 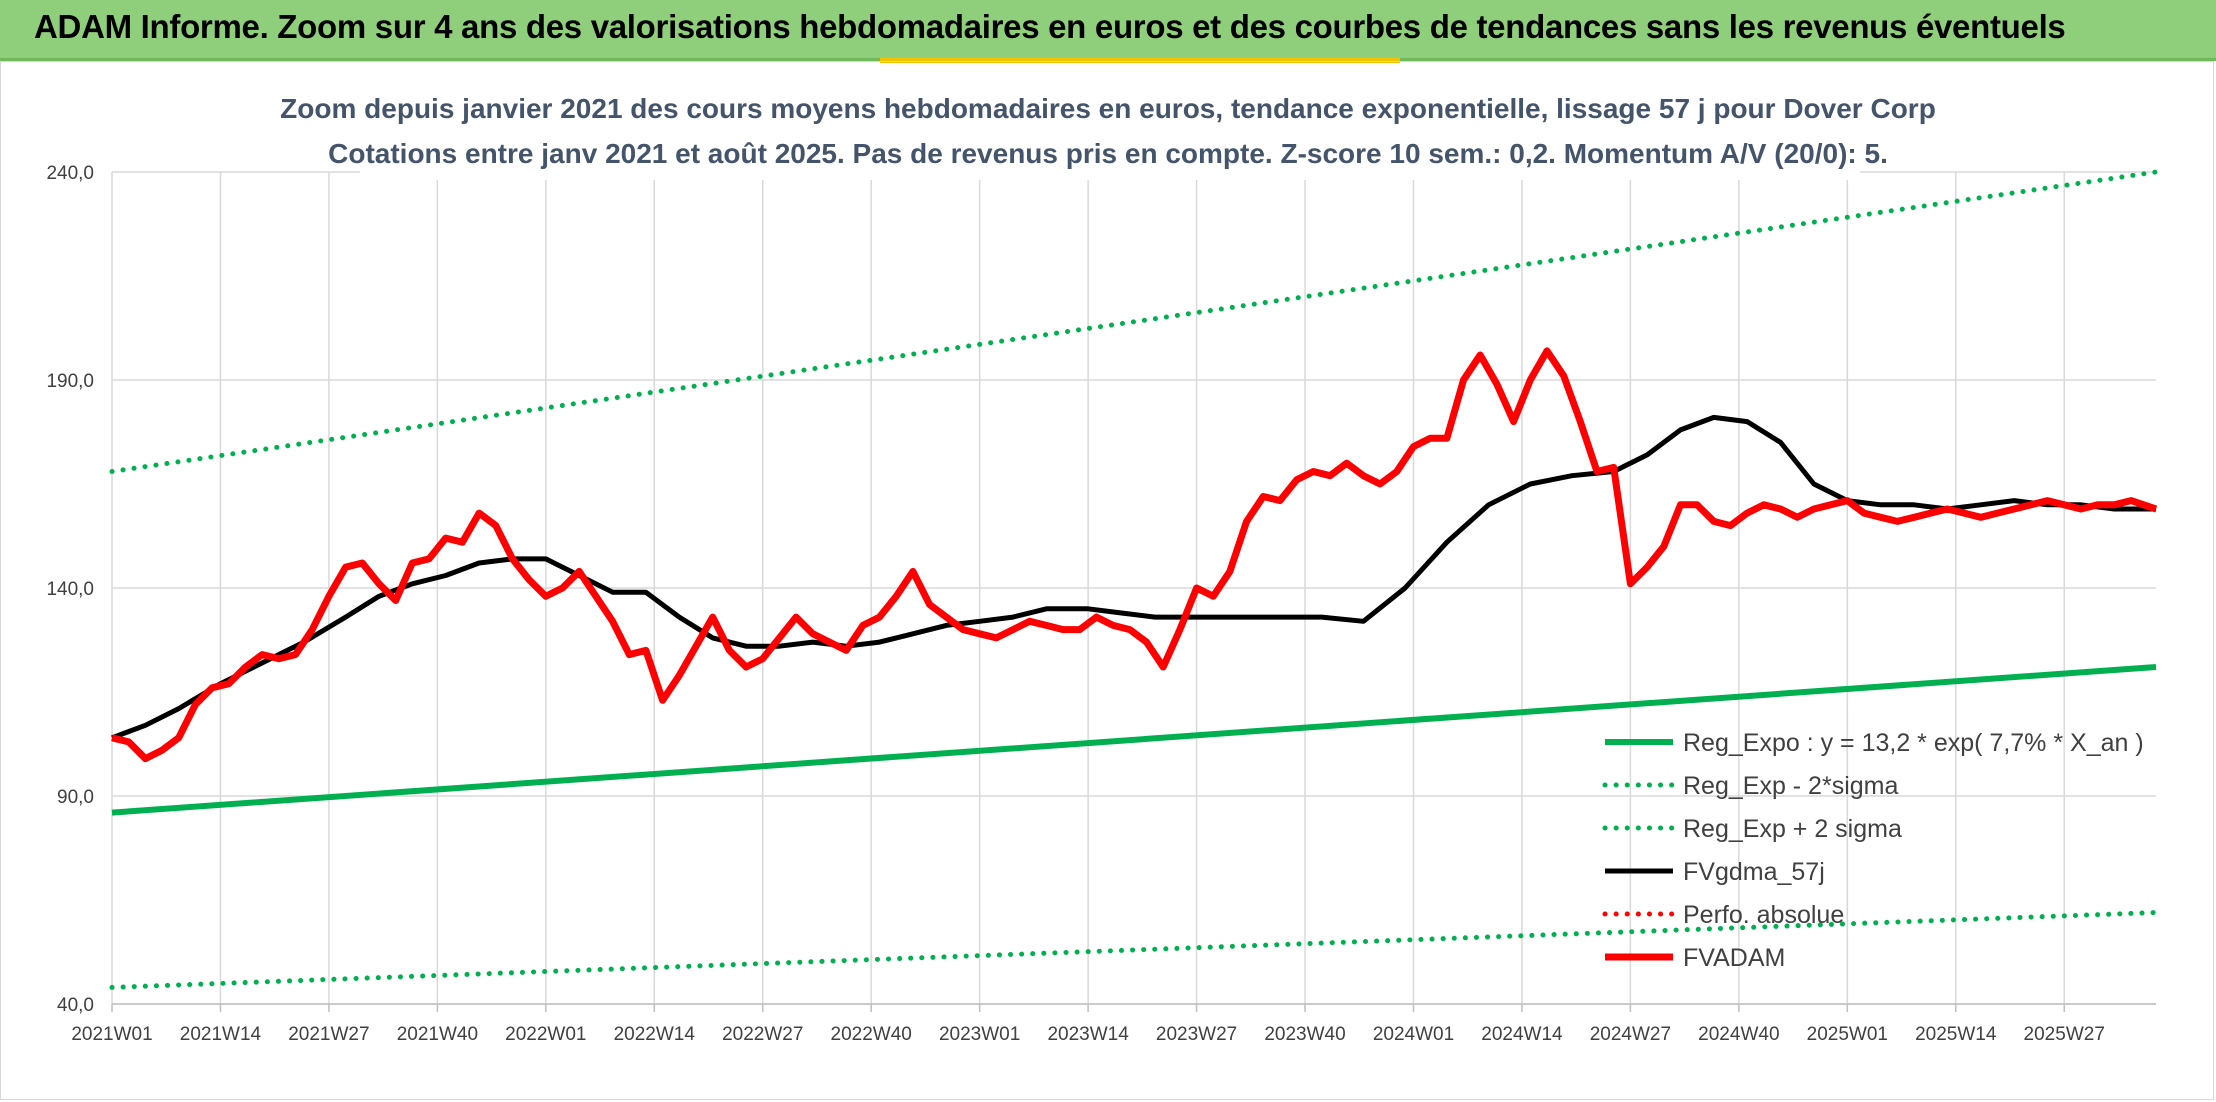 What do you see at coordinates (1792, 829) in the screenshot?
I see `legend-label-2: Reg_Exp + 2 sigma` at bounding box center [1792, 829].